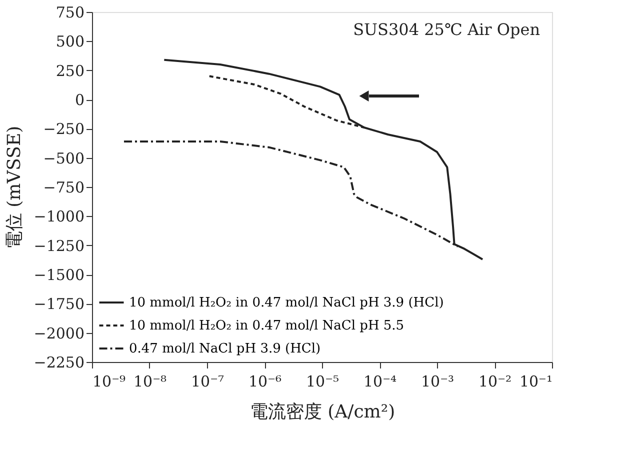  I want to click on x-tick-label: 10⁻⁸, so click(150, 381).